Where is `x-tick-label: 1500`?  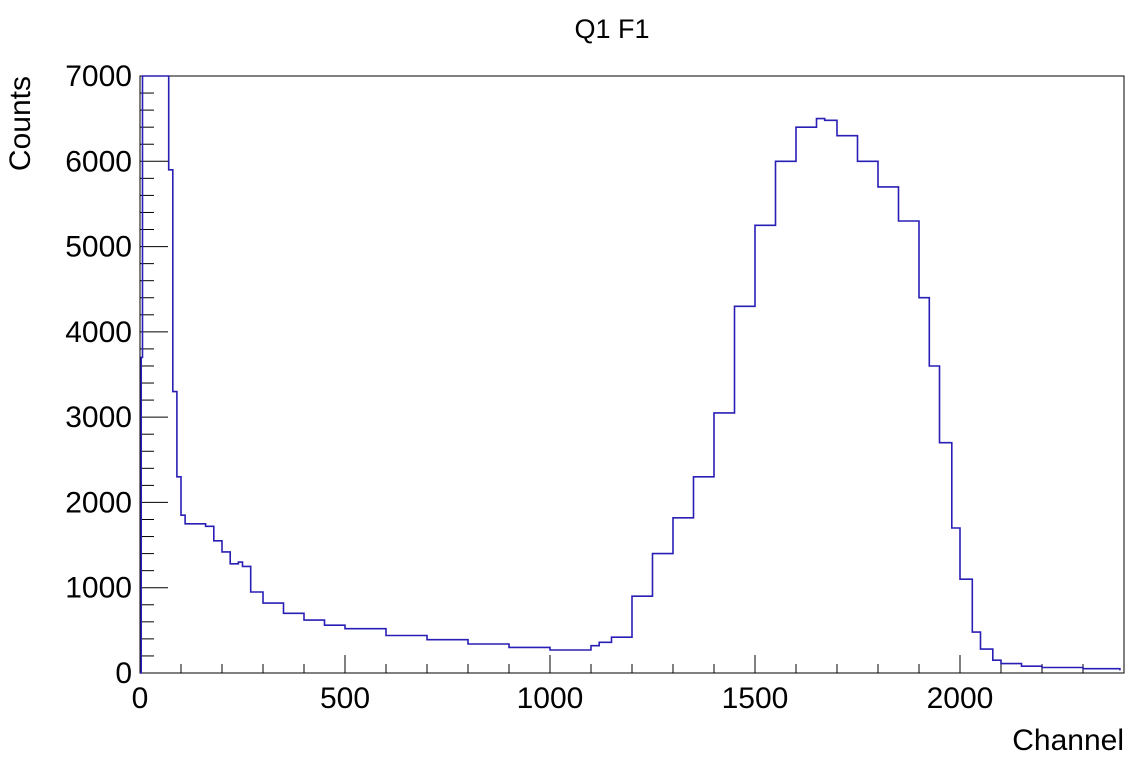 x-tick-label: 1500 is located at coordinates (755, 698).